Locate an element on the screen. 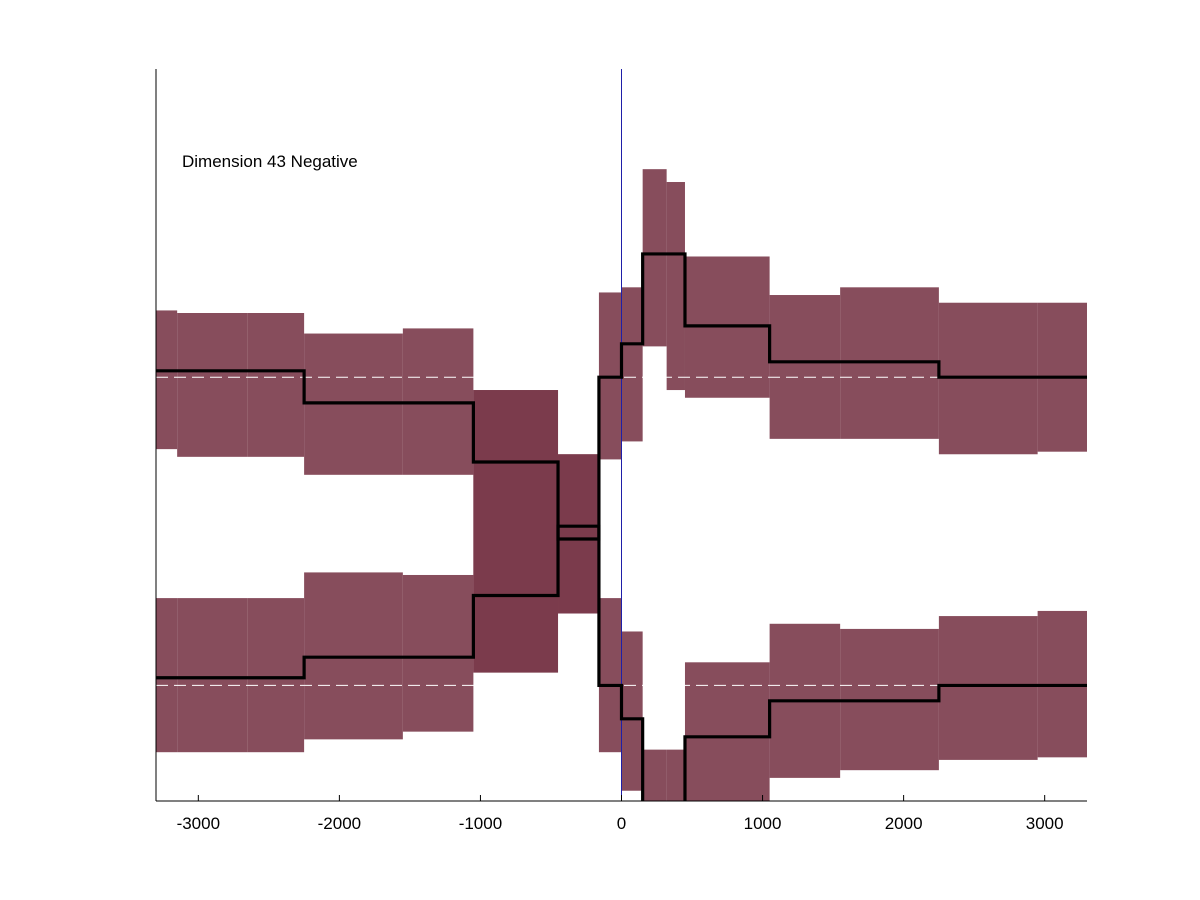 The image size is (1200, 900). x-tick-label: 3000 is located at coordinates (1045, 823).